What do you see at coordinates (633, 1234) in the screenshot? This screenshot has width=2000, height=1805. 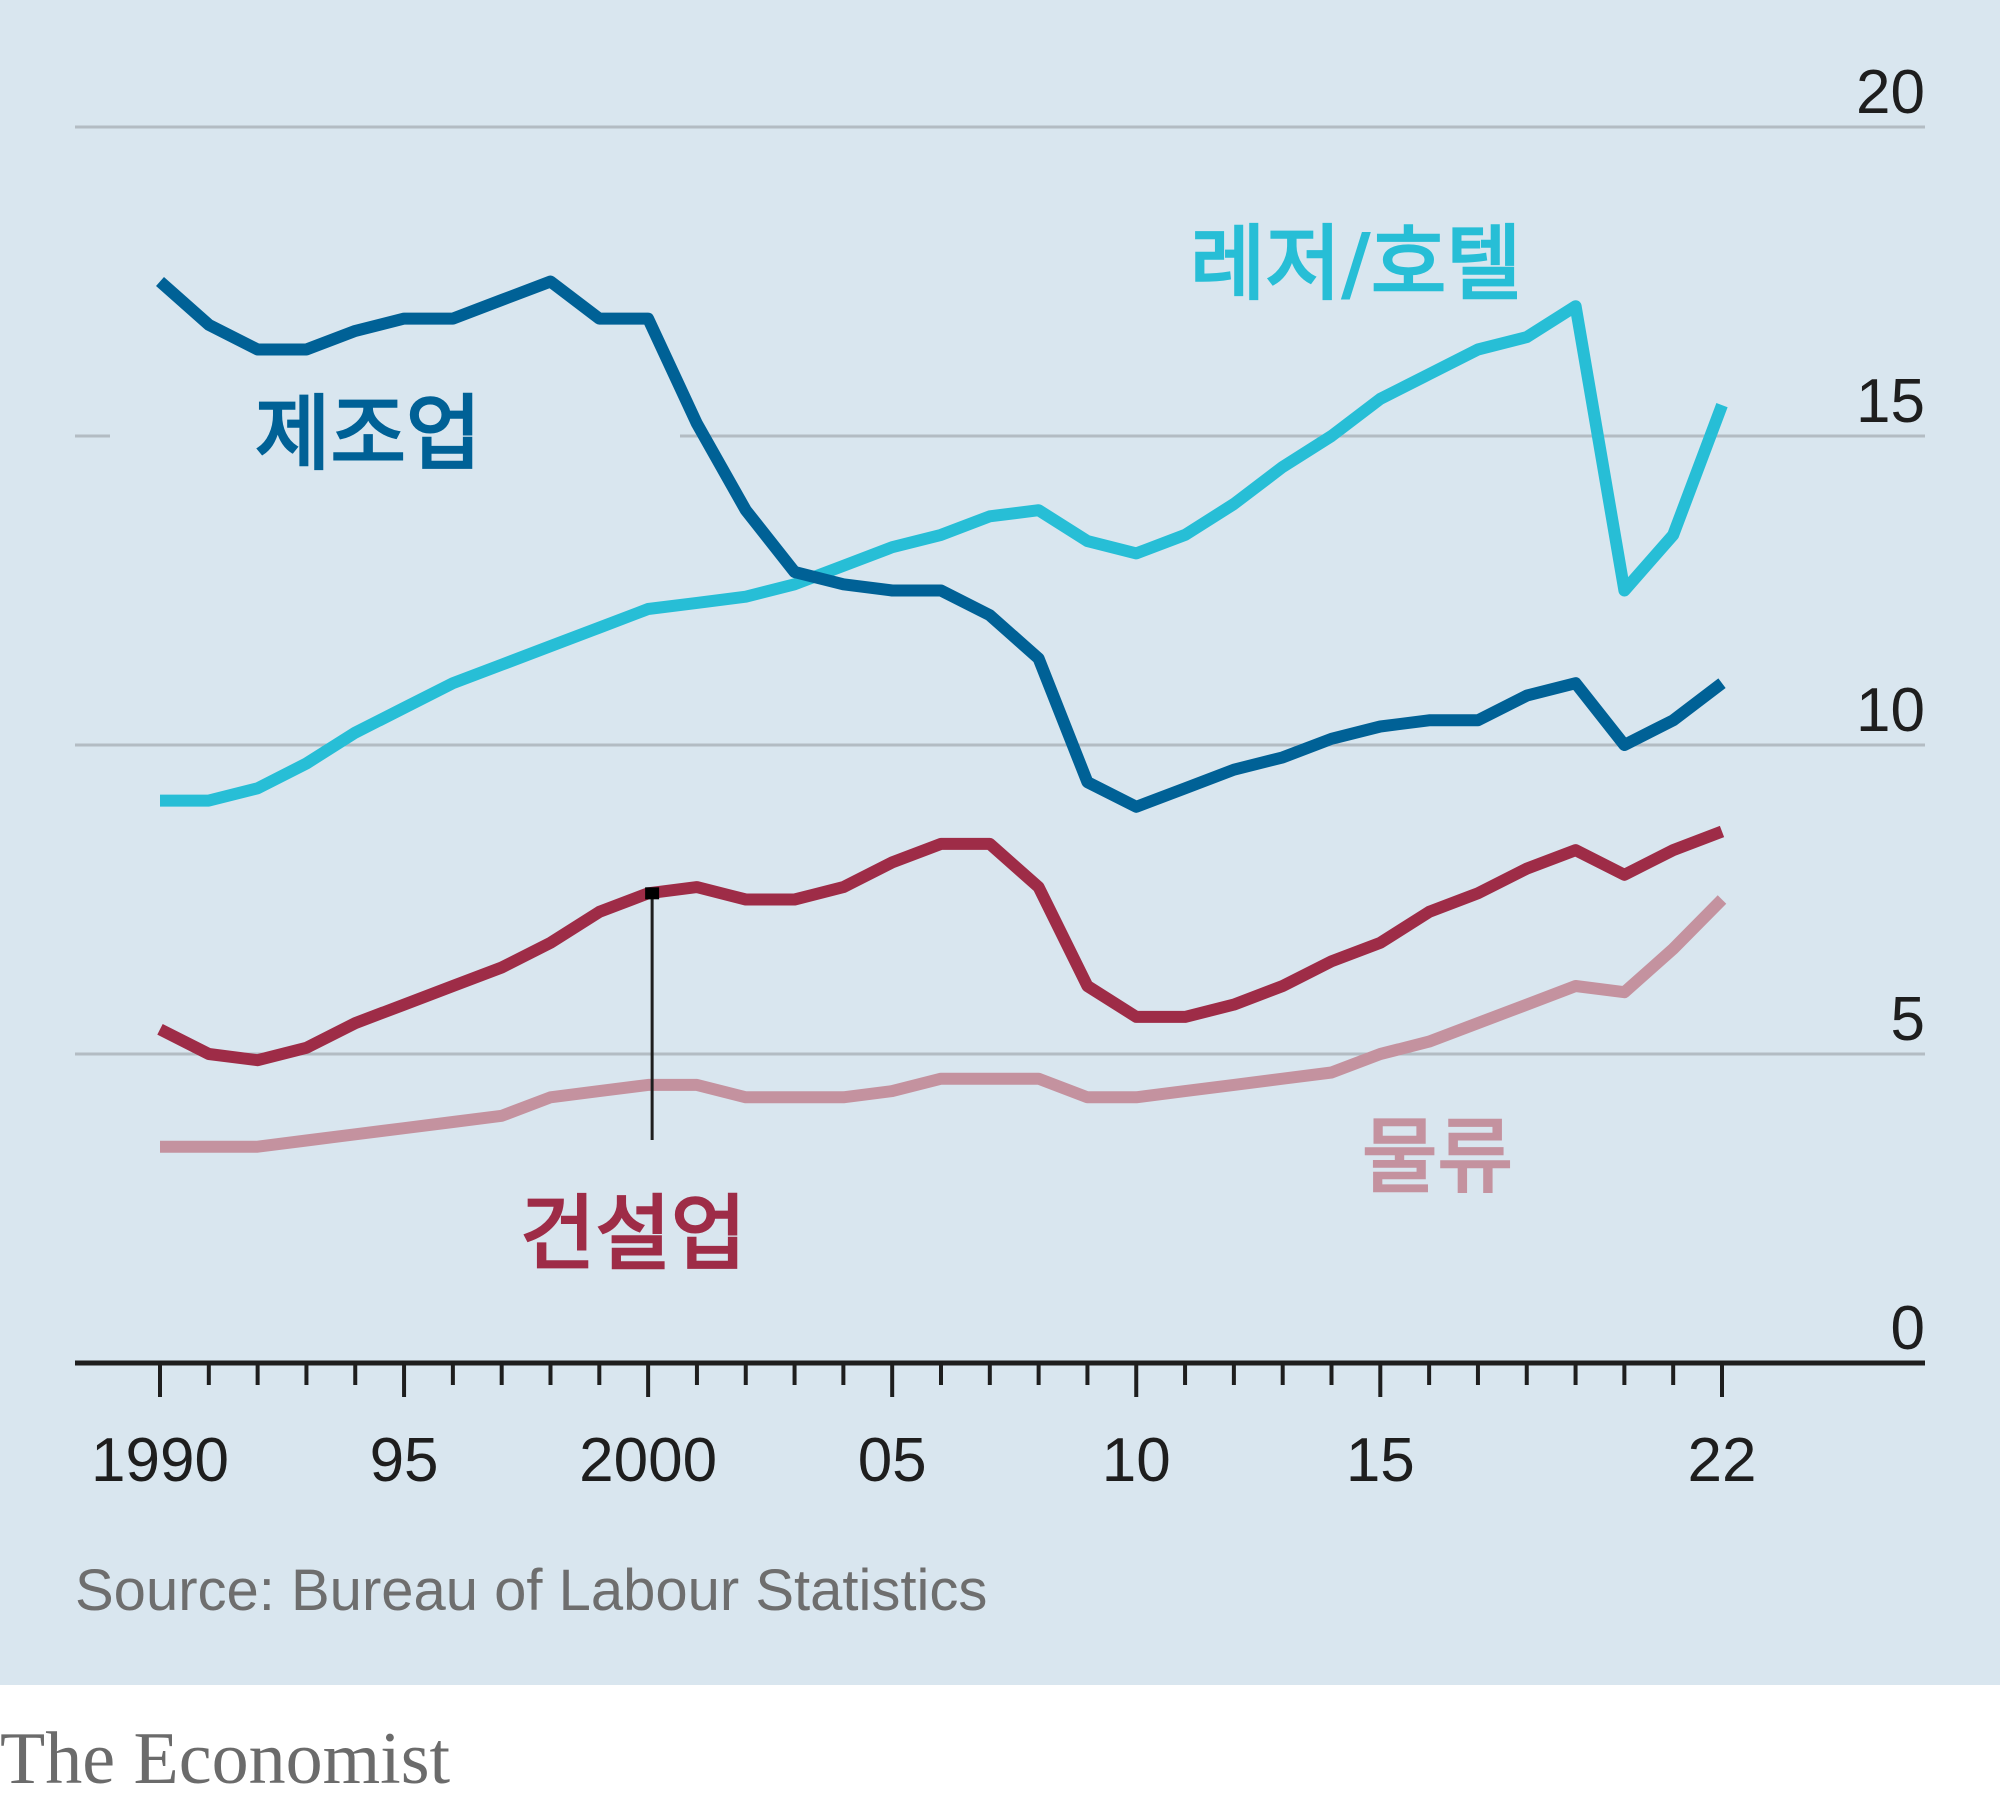 I see `series-label-2: 건설업` at bounding box center [633, 1234].